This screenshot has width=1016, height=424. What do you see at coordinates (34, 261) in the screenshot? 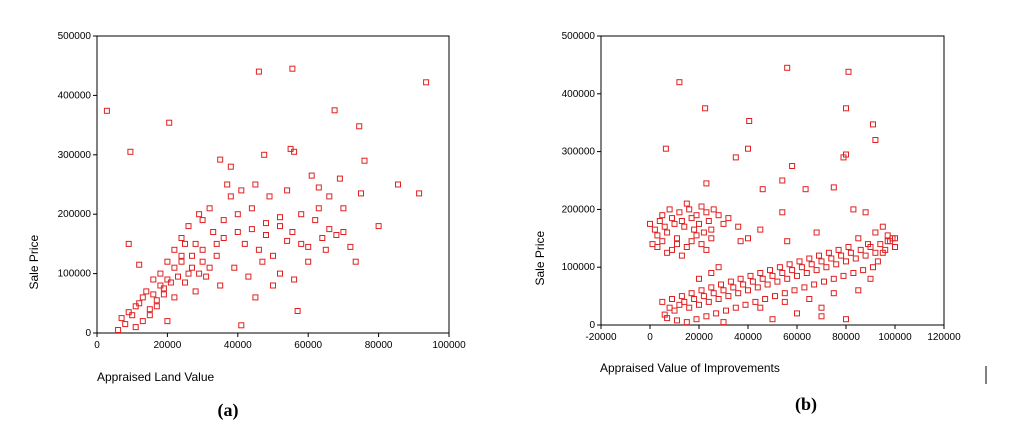
I see `y-axis-label: Sale Price` at bounding box center [34, 261].